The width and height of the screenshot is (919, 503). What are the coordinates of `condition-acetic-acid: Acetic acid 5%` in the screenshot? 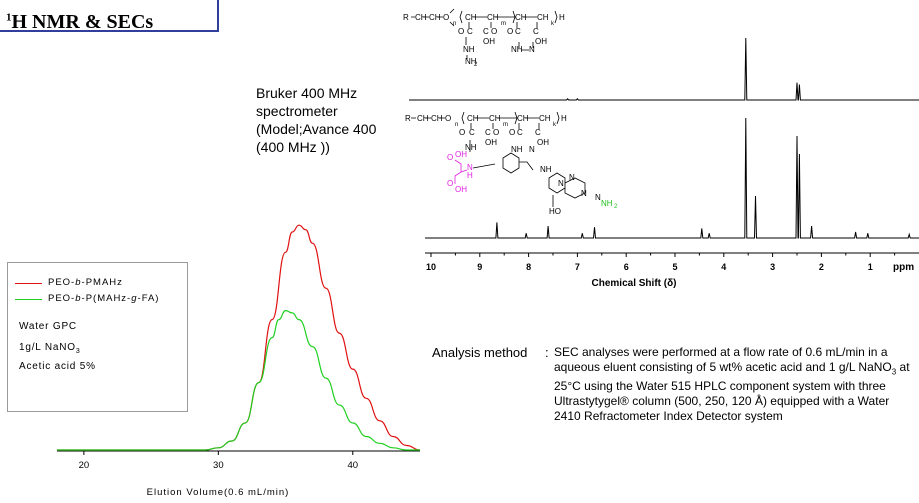 It's located at (57, 366).